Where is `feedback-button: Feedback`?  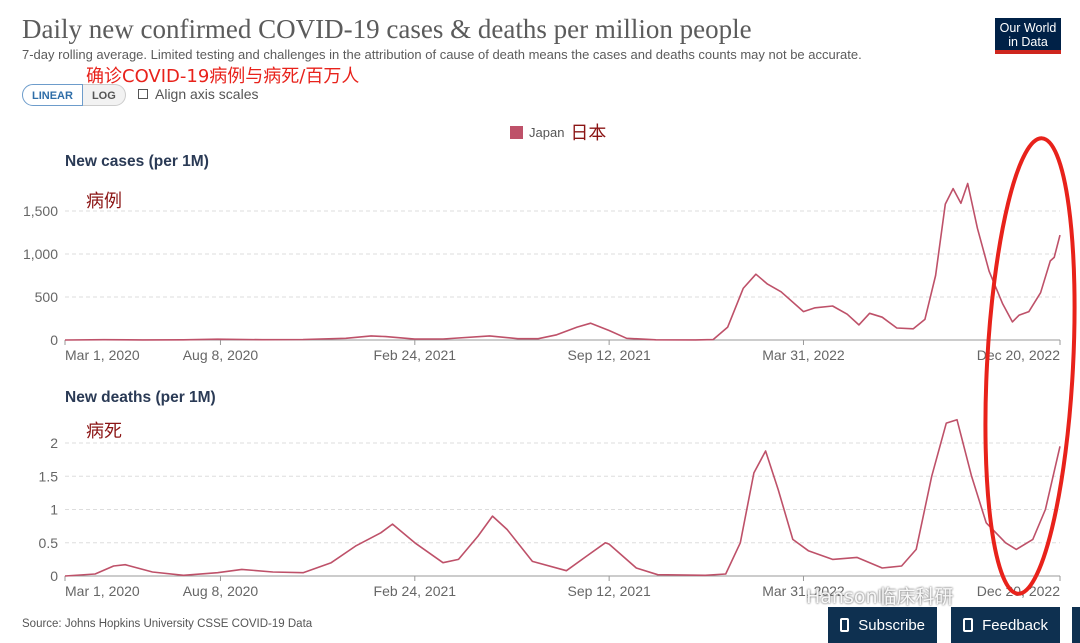
feedback-button: Feedback is located at coordinates (1005, 625).